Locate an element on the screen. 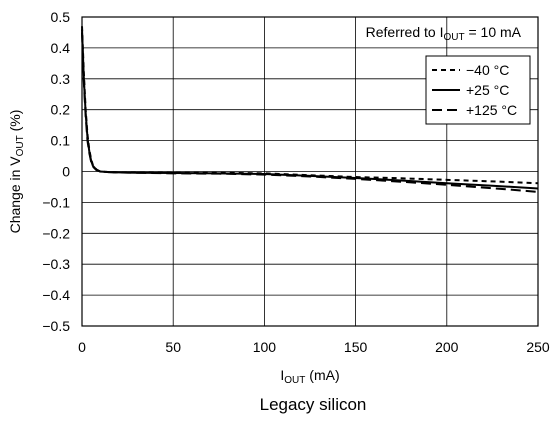 The image size is (555, 424). x-tick-label: 50 is located at coordinates (173, 347).